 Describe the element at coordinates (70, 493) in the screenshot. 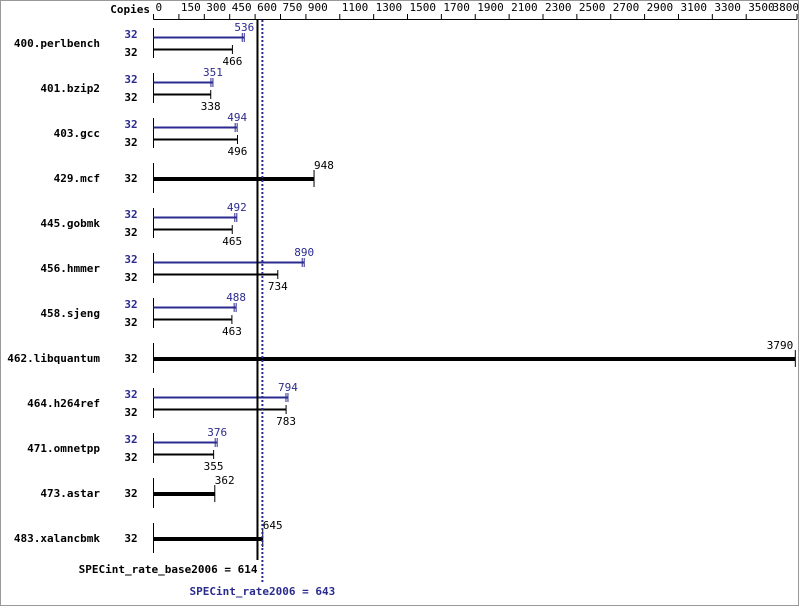

I see `benchmark-name: 473.astar` at that location.